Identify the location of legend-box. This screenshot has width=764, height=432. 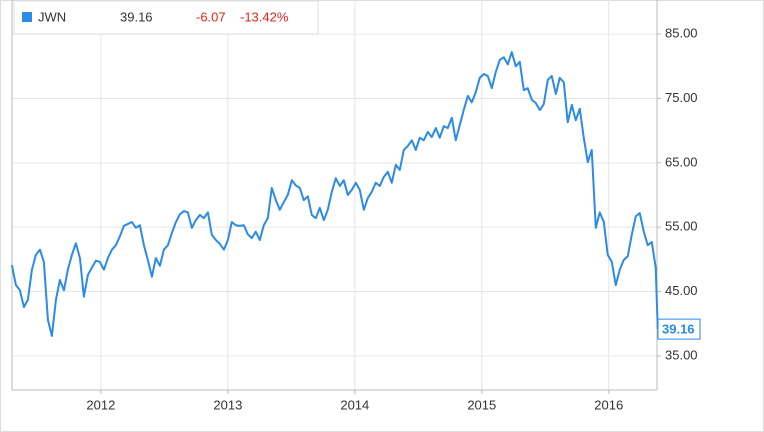
(166, 17).